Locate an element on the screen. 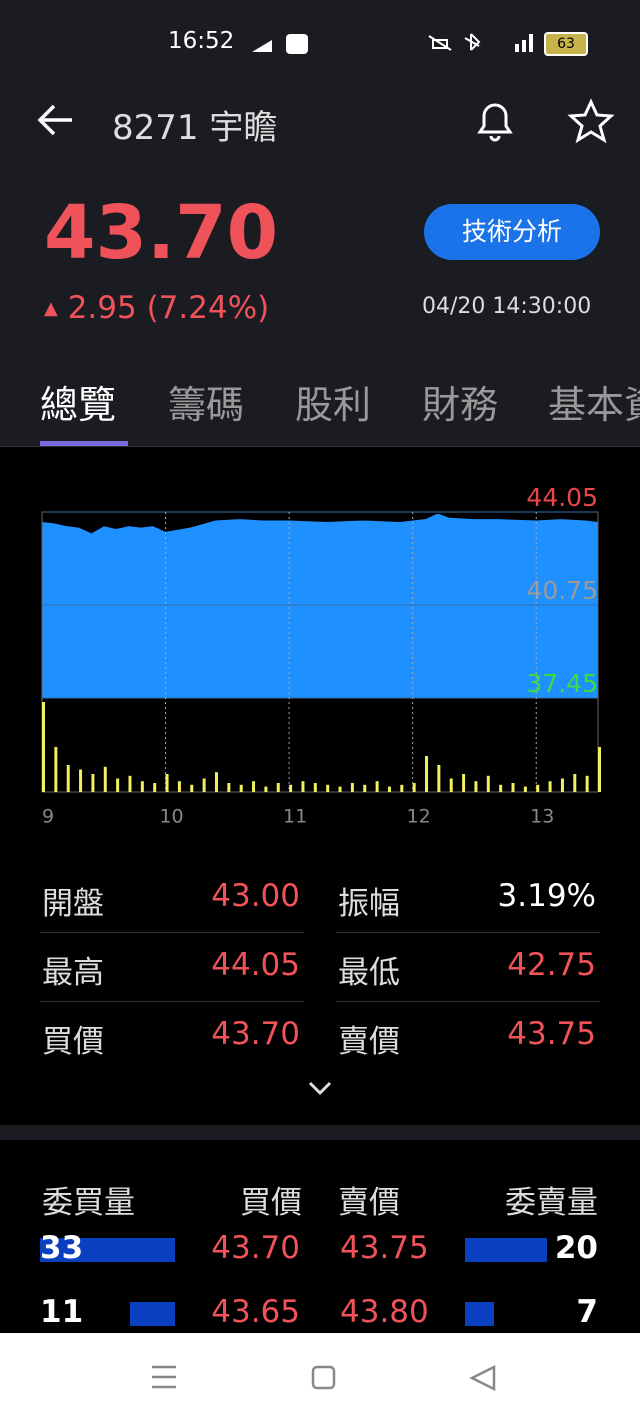 Image resolution: width=640 pixels, height=1422 pixels. tab: 股利 is located at coordinates (333, 405).